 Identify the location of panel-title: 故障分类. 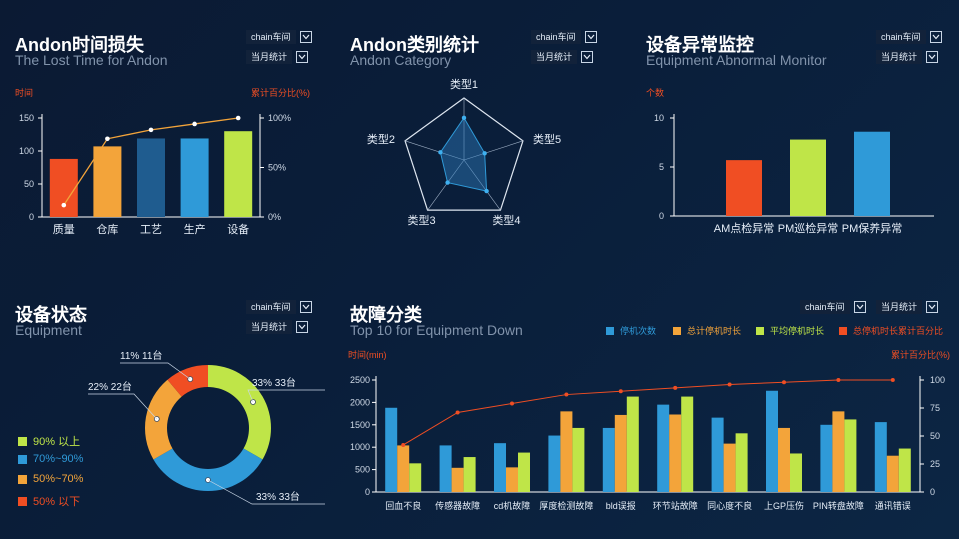
(386, 315).